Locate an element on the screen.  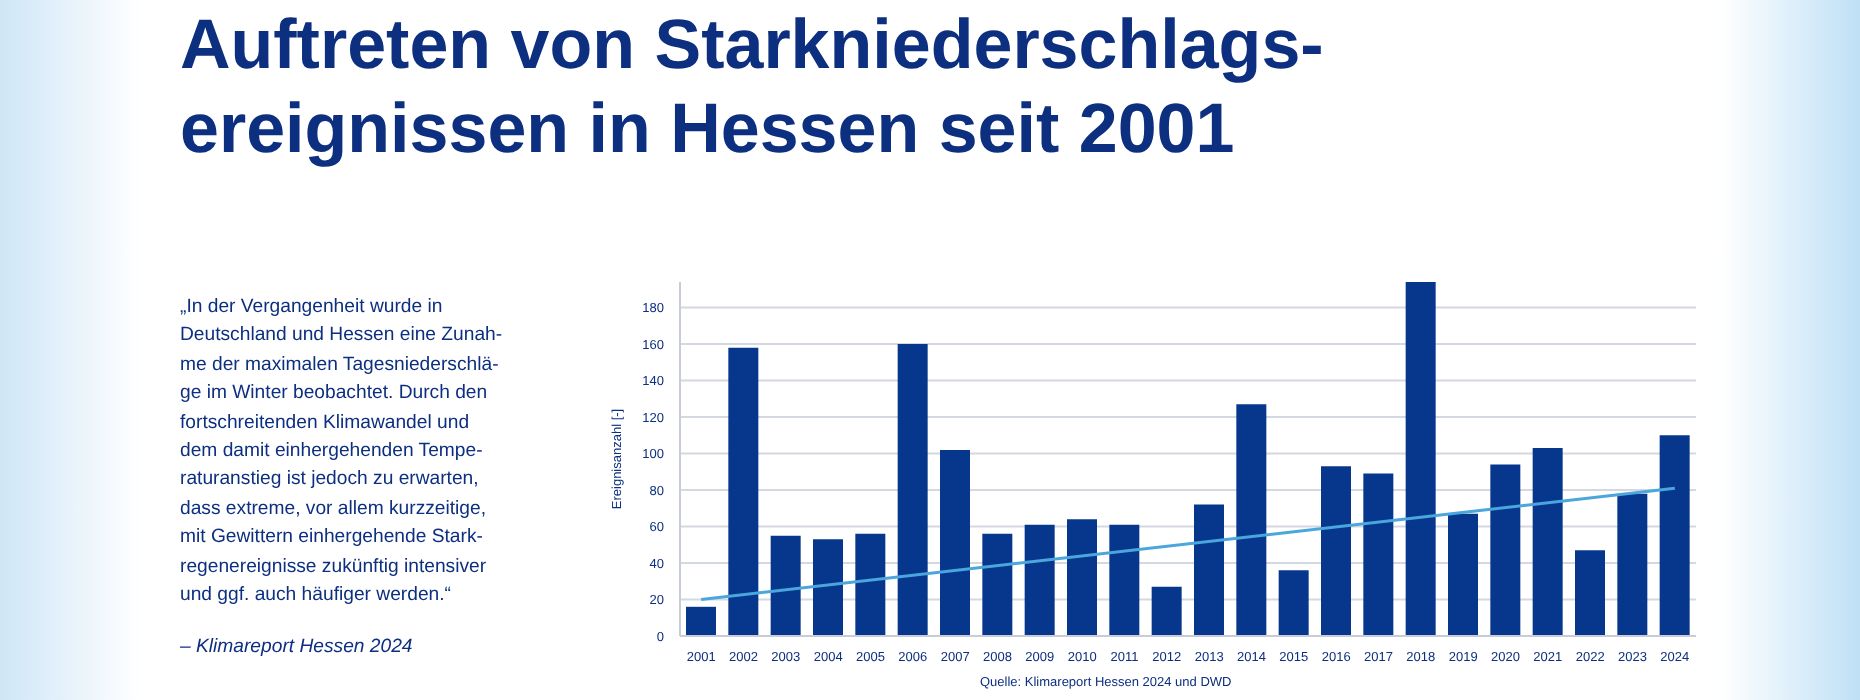
chart-title: Auftreten von Starkniederschlags- ereignissen in Hessen seit 2001 is located at coordinates (752, 88).